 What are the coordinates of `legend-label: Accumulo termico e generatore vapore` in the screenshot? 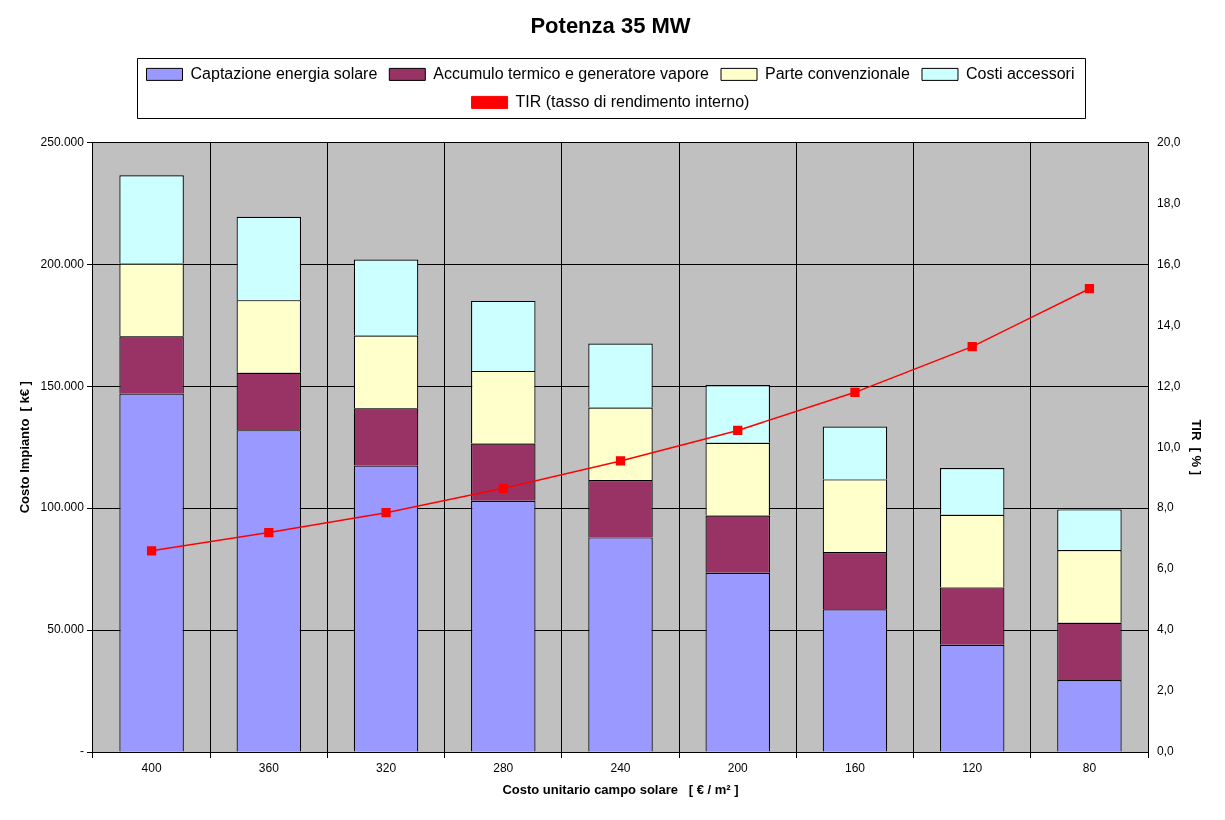 It's located at (571, 73).